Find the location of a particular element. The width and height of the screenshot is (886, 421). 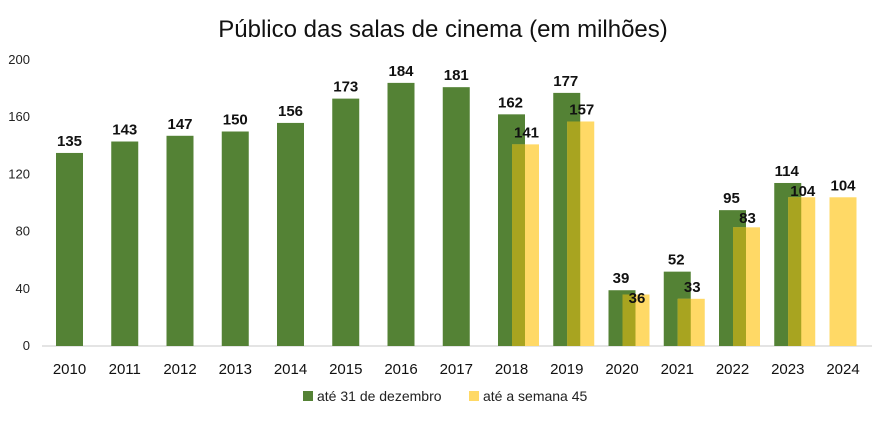

y-tick-label: 80 is located at coordinates (23, 231).